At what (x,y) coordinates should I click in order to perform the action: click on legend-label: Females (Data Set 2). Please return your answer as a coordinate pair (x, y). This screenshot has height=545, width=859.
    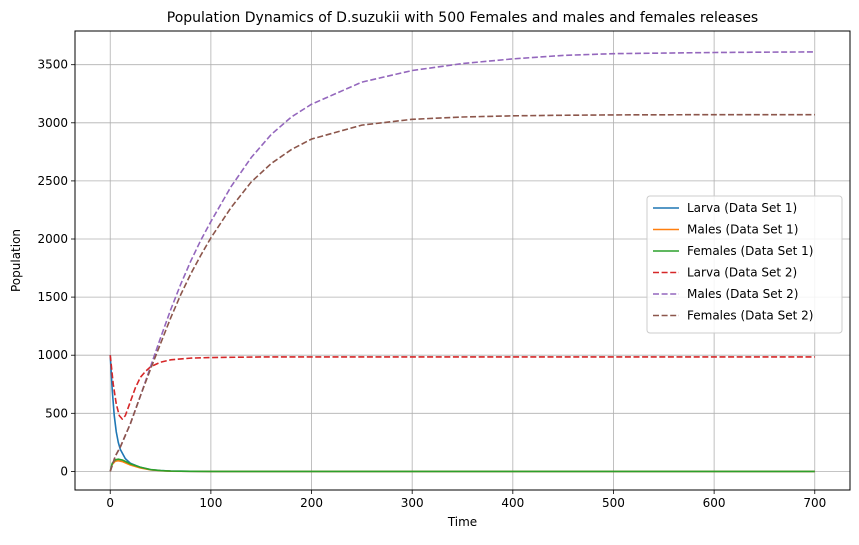
    Looking at the image, I should click on (750, 316).